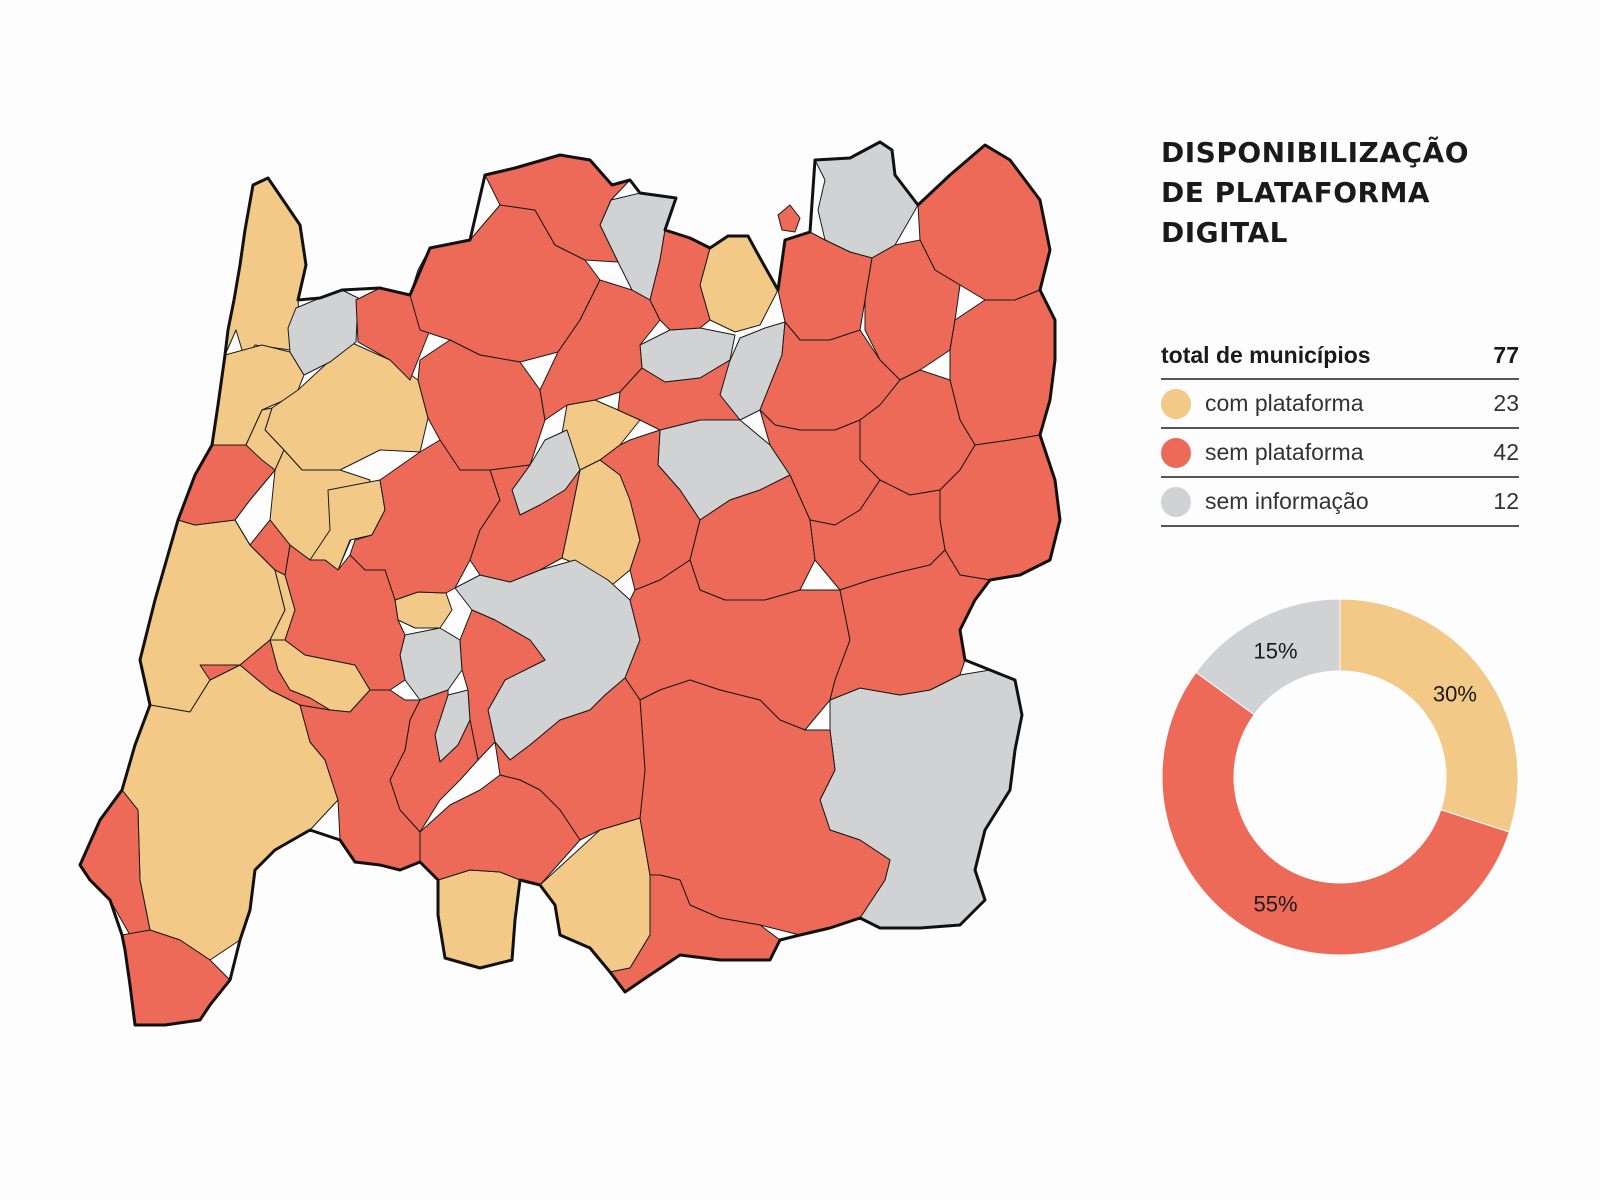 This screenshot has width=1600, height=1200. I want to click on legend-count: 23, so click(1506, 403).